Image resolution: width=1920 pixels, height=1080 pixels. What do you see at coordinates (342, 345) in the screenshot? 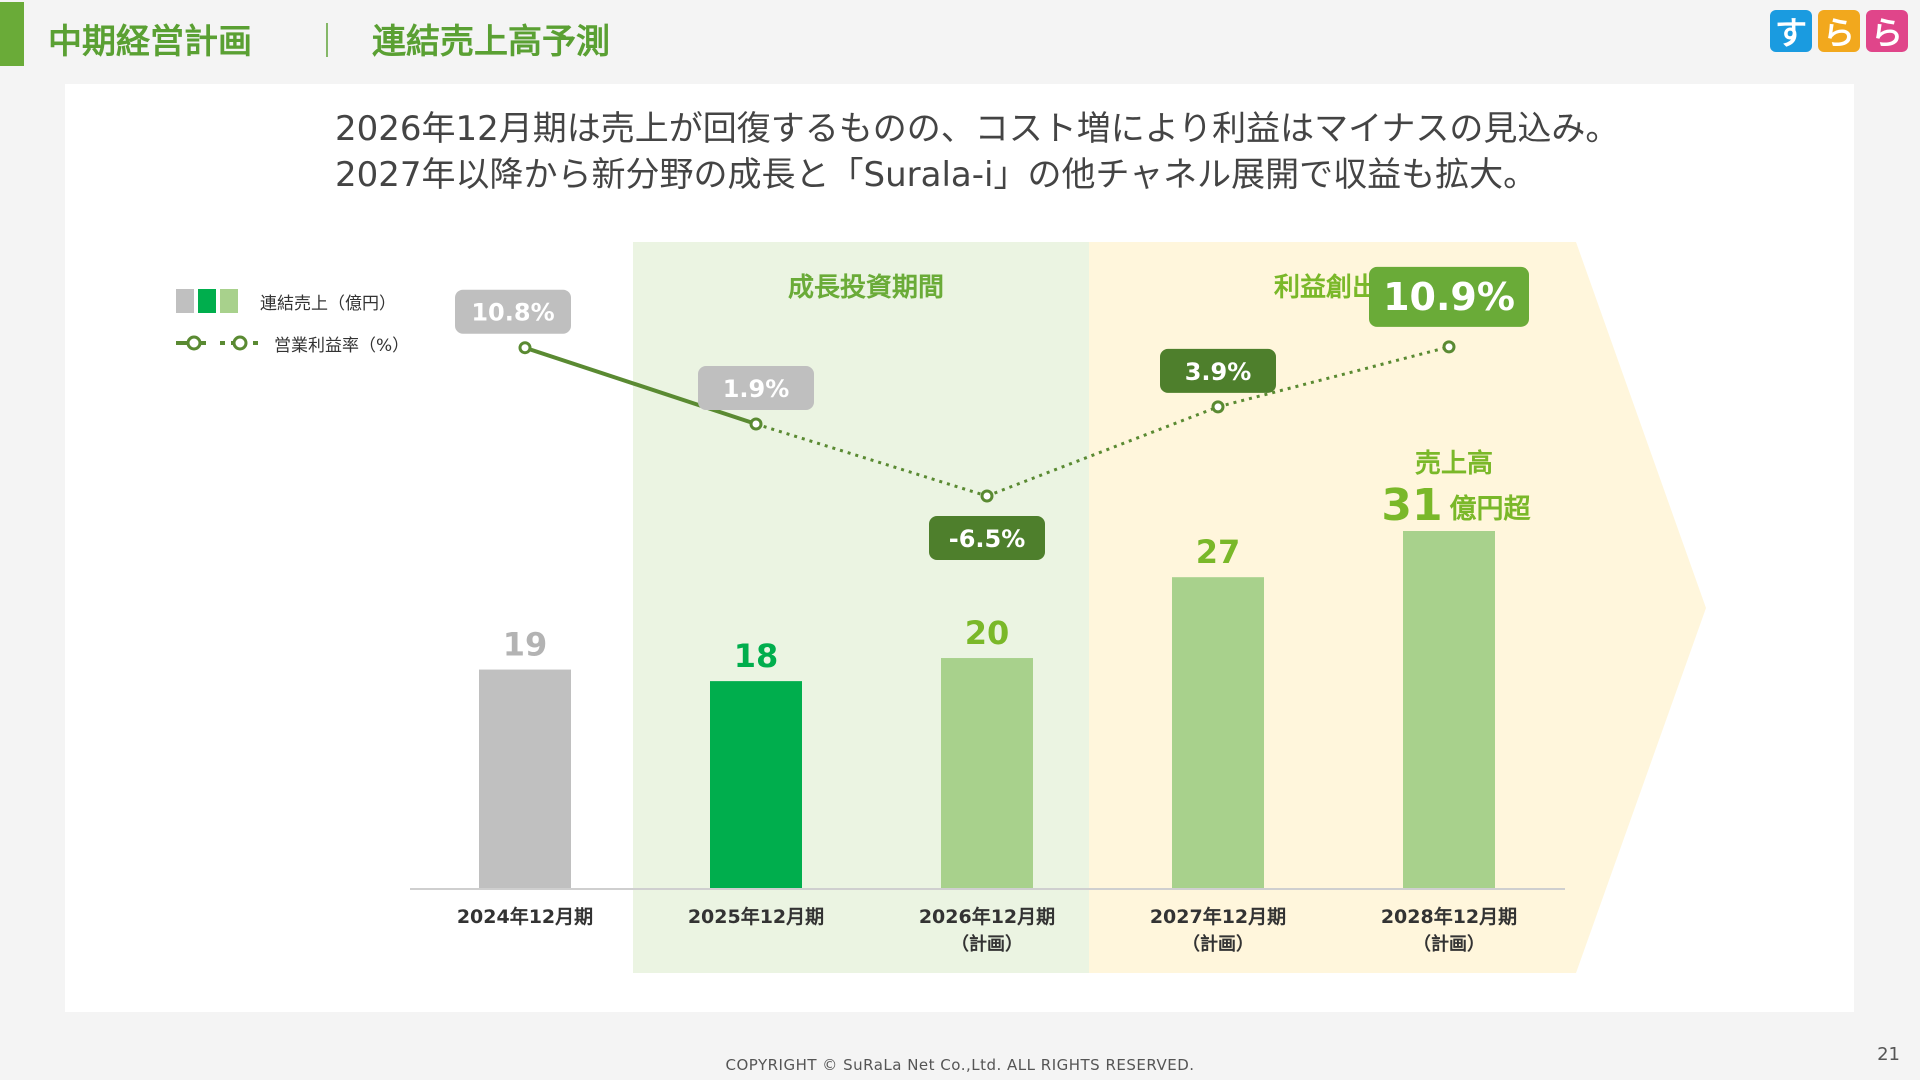
I see `legend-margin-label: 営業利益率（%）` at bounding box center [342, 345].